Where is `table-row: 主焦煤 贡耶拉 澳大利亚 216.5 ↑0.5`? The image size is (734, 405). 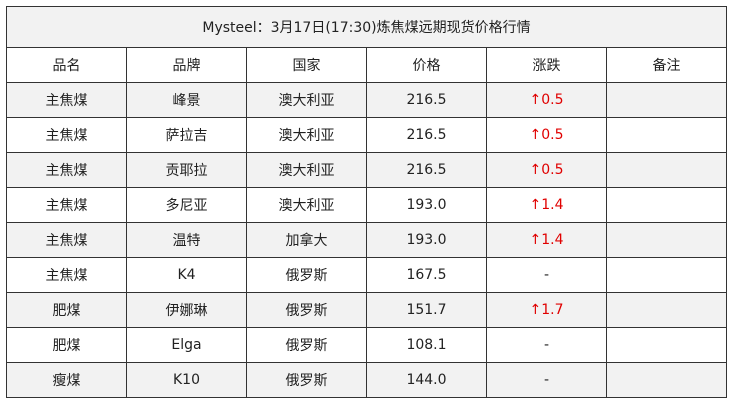 table-row: 主焦煤 贡耶拉 澳大利亚 216.5 ↑0.5 is located at coordinates (366, 170).